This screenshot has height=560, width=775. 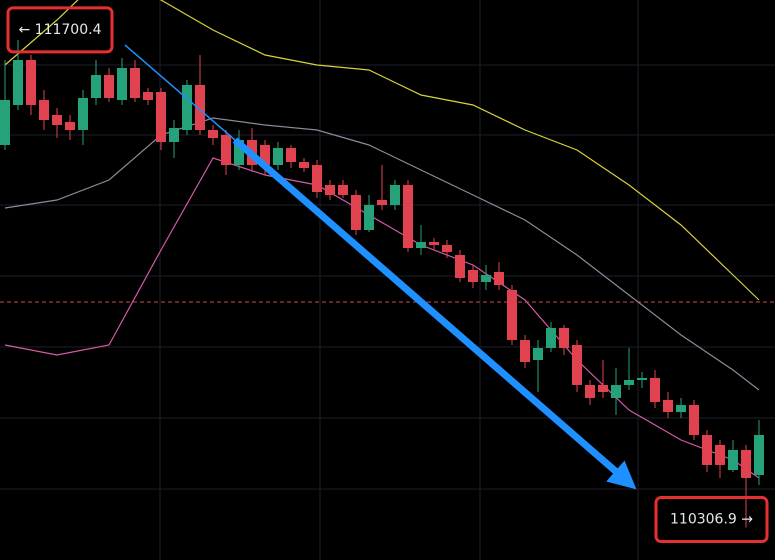 I want to click on annotation-label: 110306.9 →, so click(x=711, y=520).